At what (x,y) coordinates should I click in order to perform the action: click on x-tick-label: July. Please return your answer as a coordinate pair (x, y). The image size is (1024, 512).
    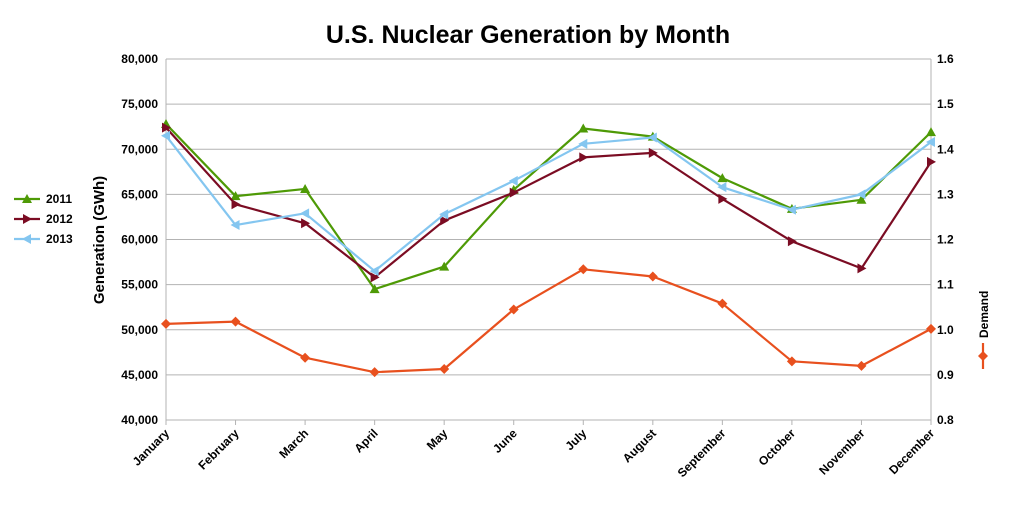
    Looking at the image, I should click on (576, 439).